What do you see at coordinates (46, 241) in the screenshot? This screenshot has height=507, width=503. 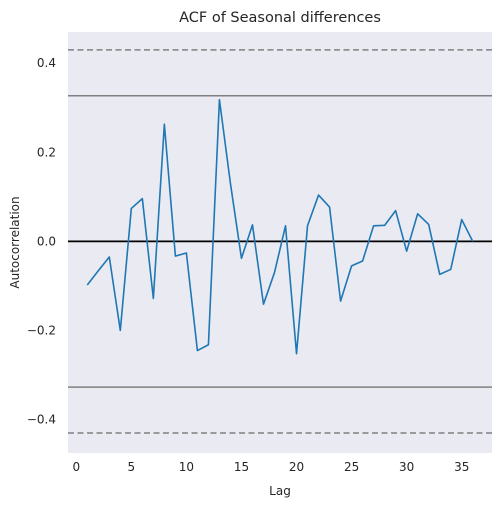 I see `y-tick-label: 0.0` at bounding box center [46, 241].